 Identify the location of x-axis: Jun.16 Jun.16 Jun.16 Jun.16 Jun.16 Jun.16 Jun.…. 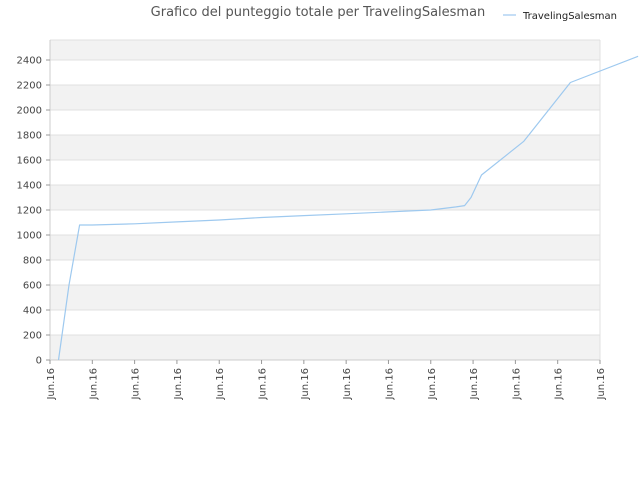
(326, 380).